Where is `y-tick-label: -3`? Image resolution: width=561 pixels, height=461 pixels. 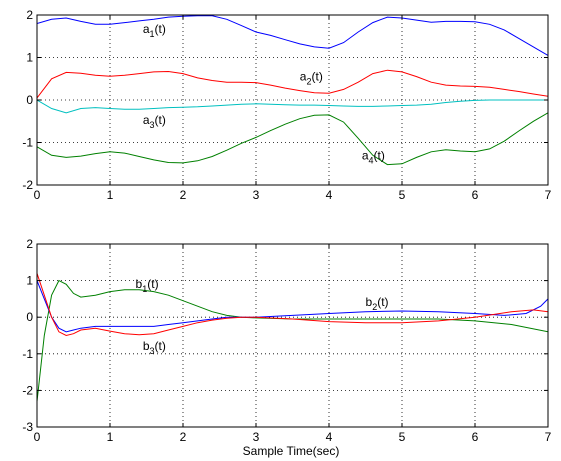
y-tick-label: -3 is located at coordinates (27, 427).